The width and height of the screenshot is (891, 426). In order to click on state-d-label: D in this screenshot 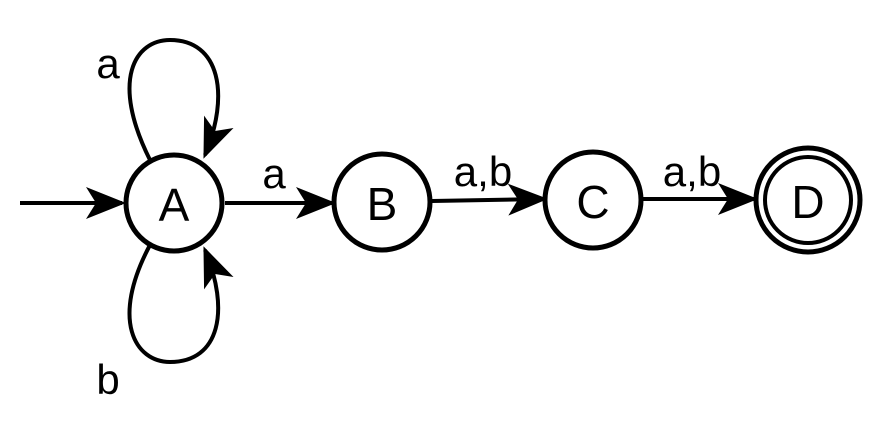, I will do `click(807, 202)`.